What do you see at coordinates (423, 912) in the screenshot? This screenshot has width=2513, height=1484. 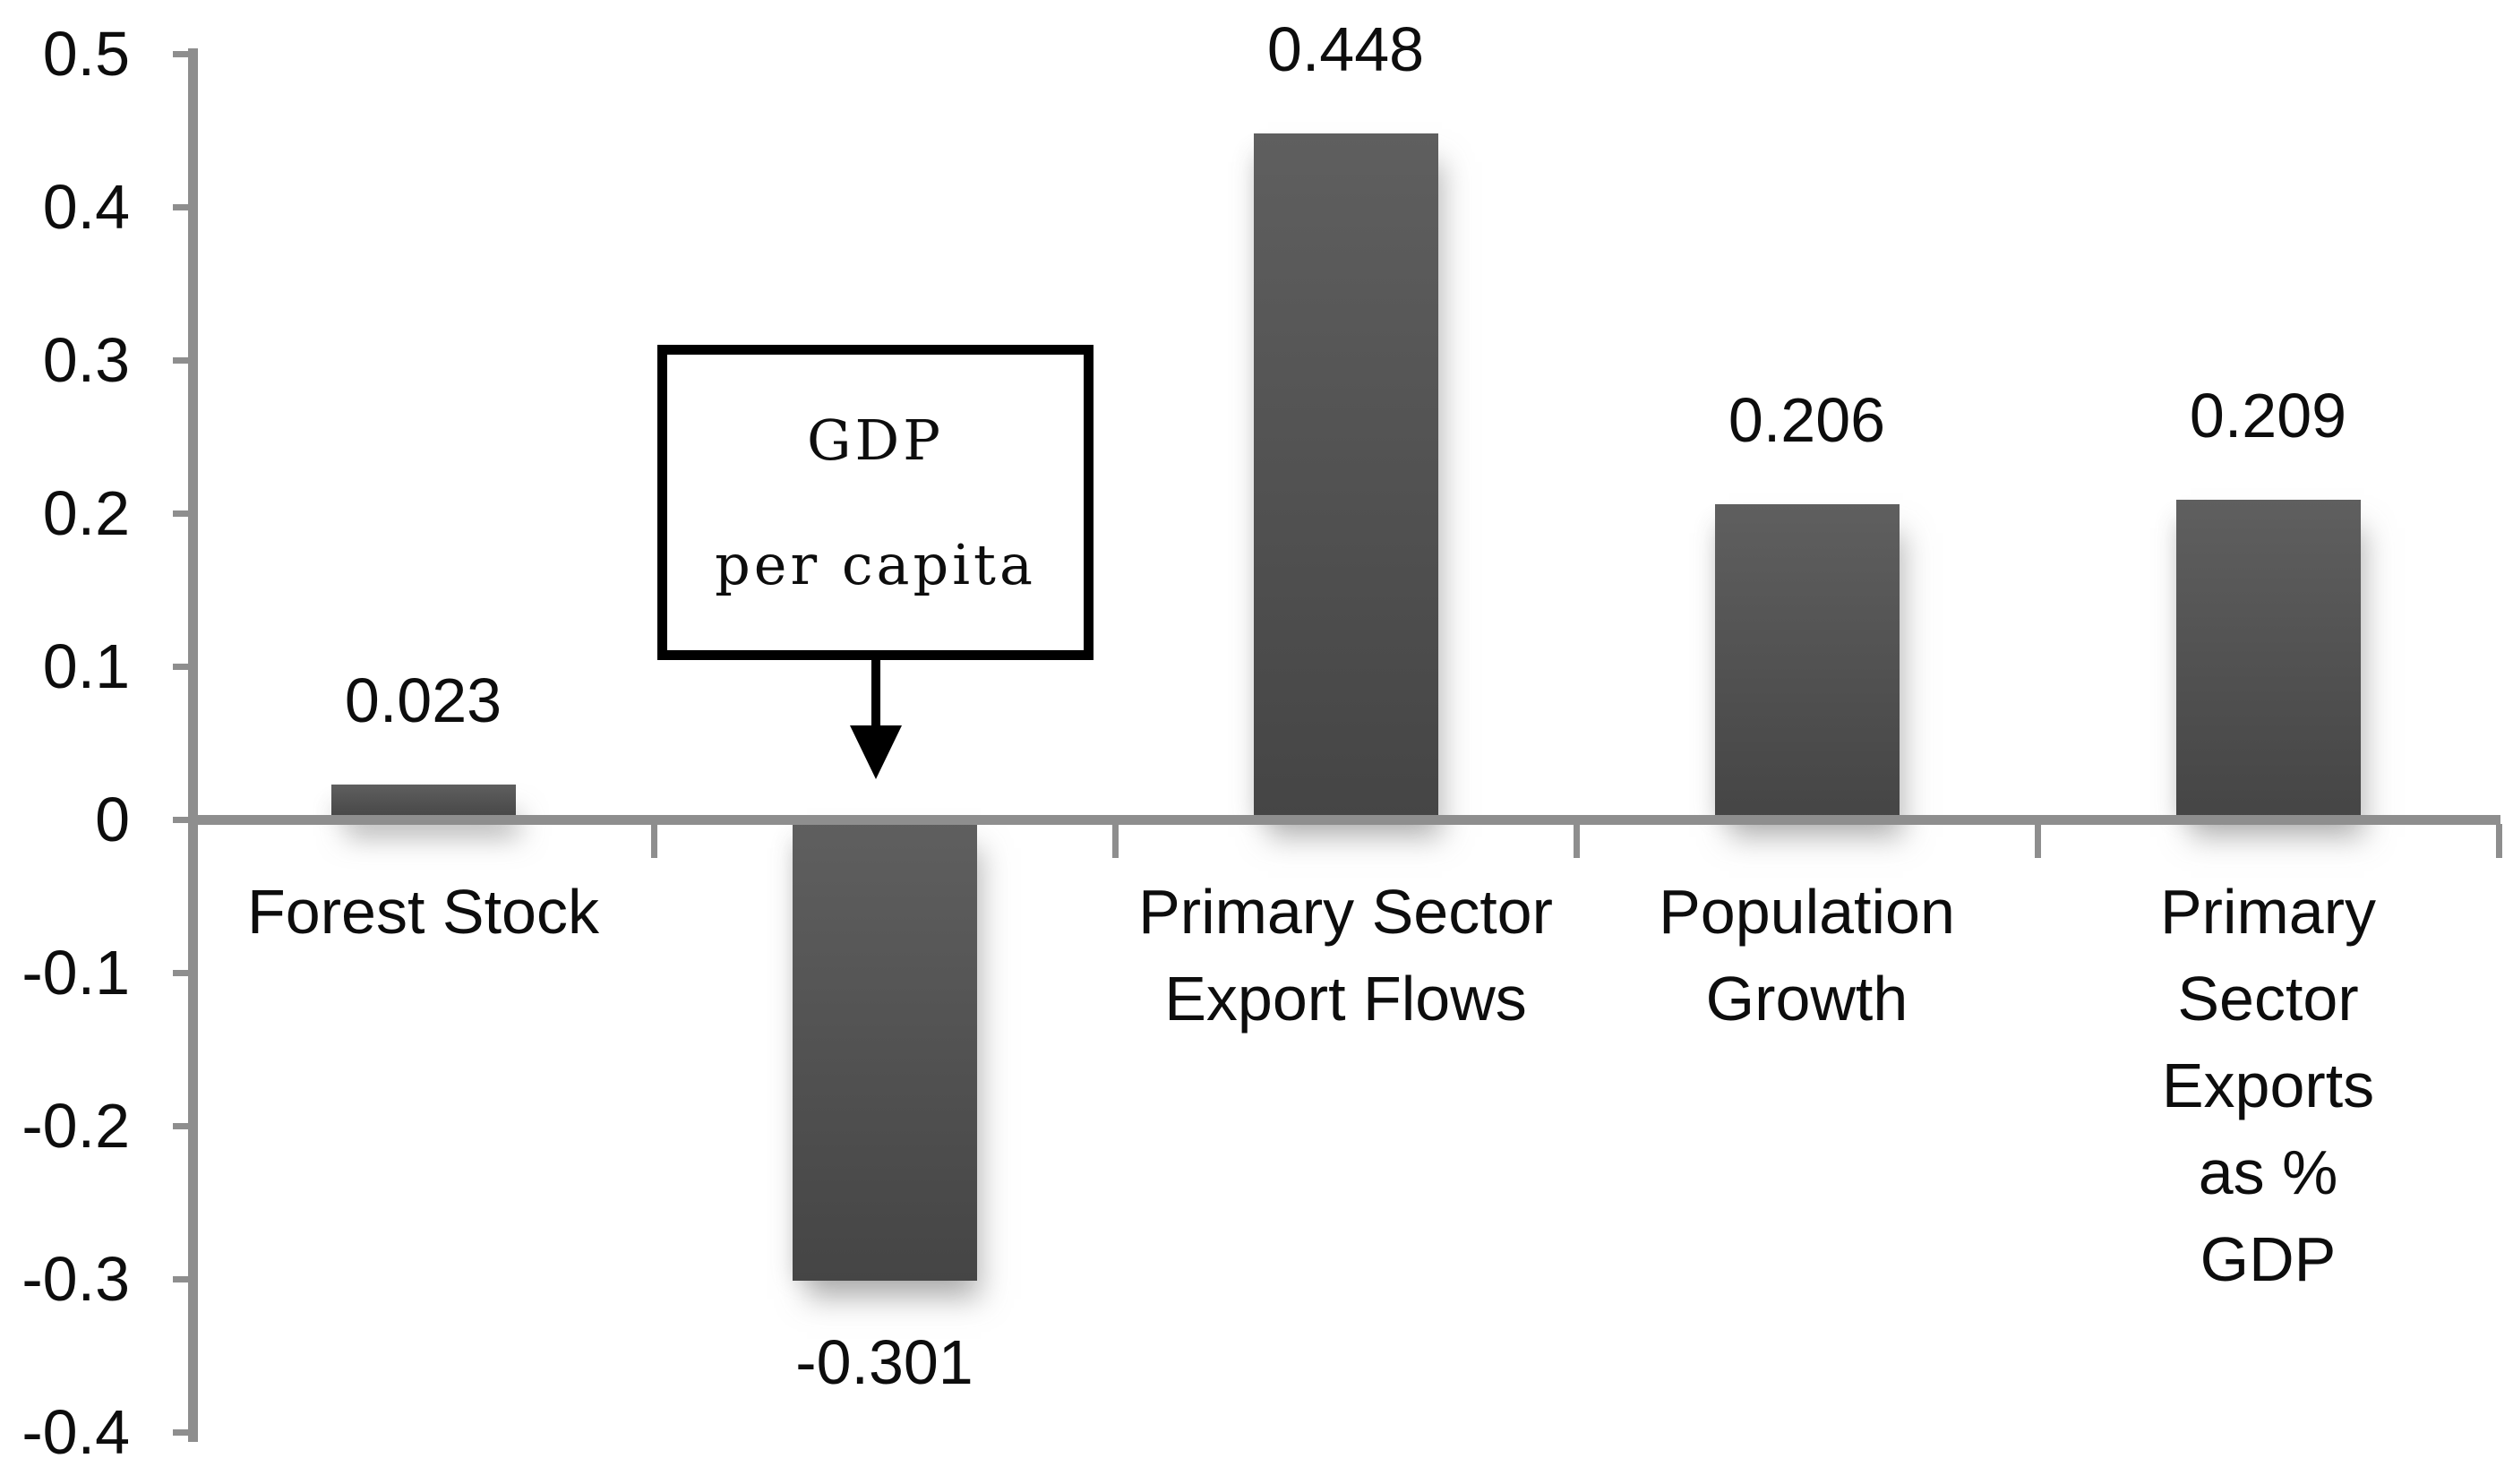 I see `category-label-forest-stock: Forest Stock` at bounding box center [423, 912].